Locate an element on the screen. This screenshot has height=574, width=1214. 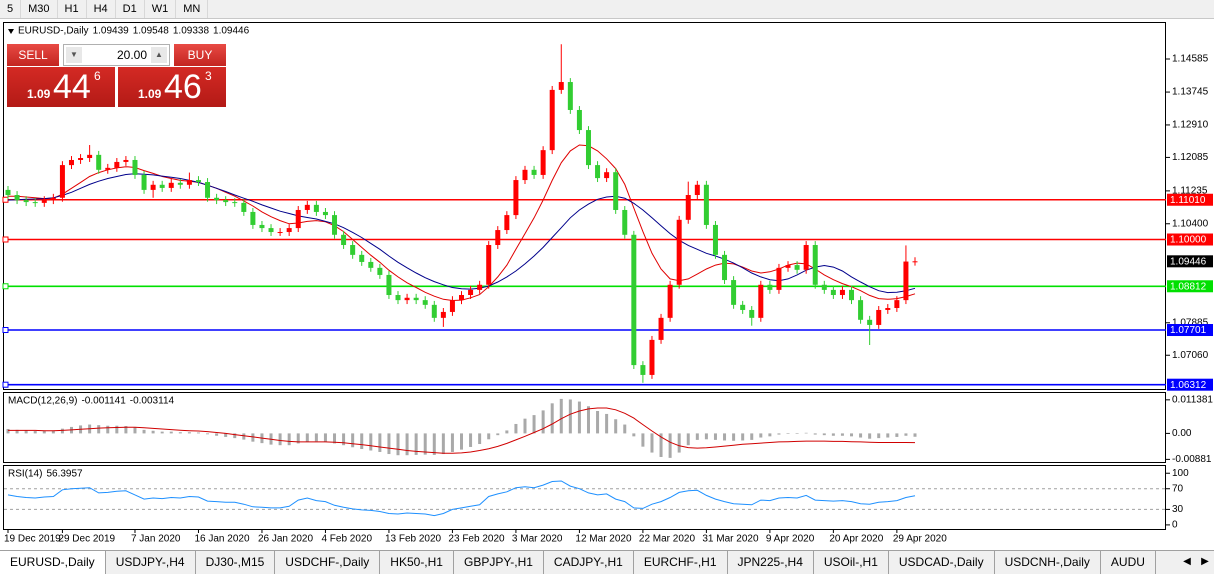
chart-tab: HK50-,H1 is located at coordinates (417, 562).